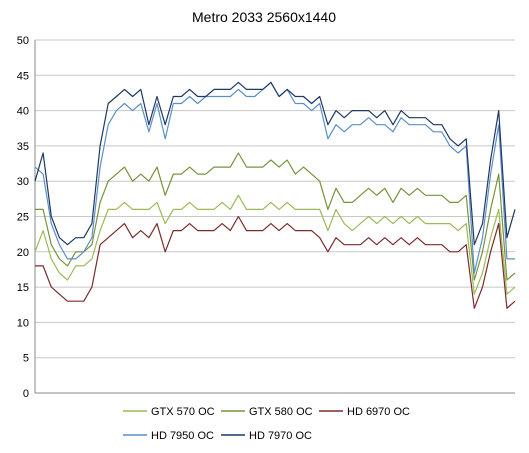 The width and height of the screenshot is (529, 453). Describe the element at coordinates (183, 412) in the screenshot. I see `legend-label: GTX 570 OC` at that location.